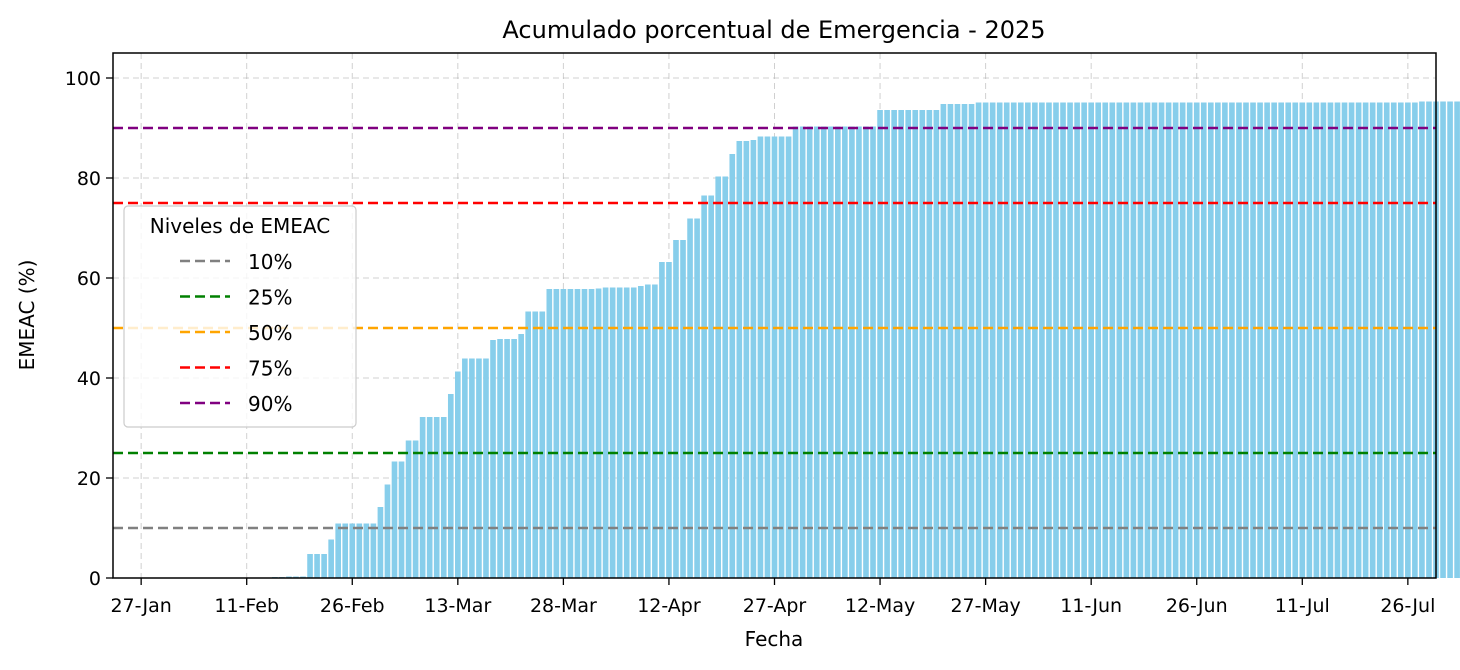 The image size is (1460, 670). I want to click on x-tick-label: 11-Feb, so click(246, 606).